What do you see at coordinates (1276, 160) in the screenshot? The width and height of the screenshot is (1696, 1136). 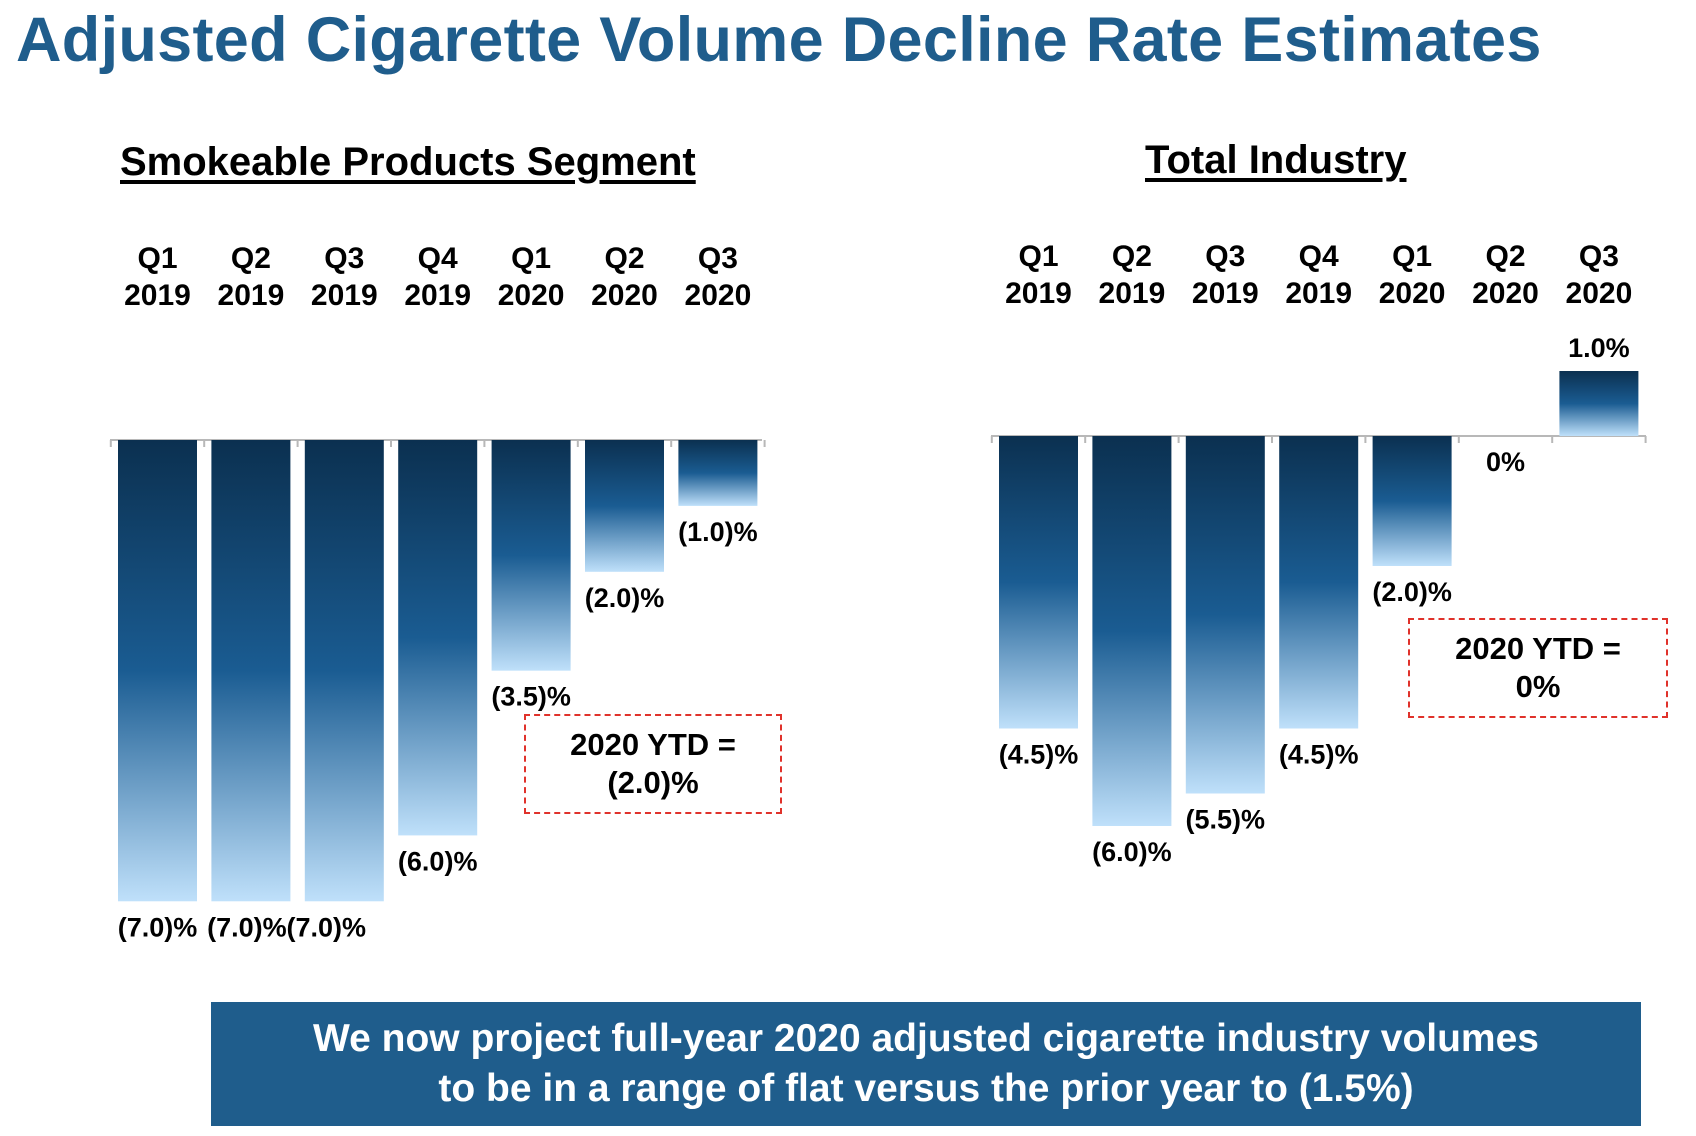 I see `chart-title: Total Industry` at bounding box center [1276, 160].